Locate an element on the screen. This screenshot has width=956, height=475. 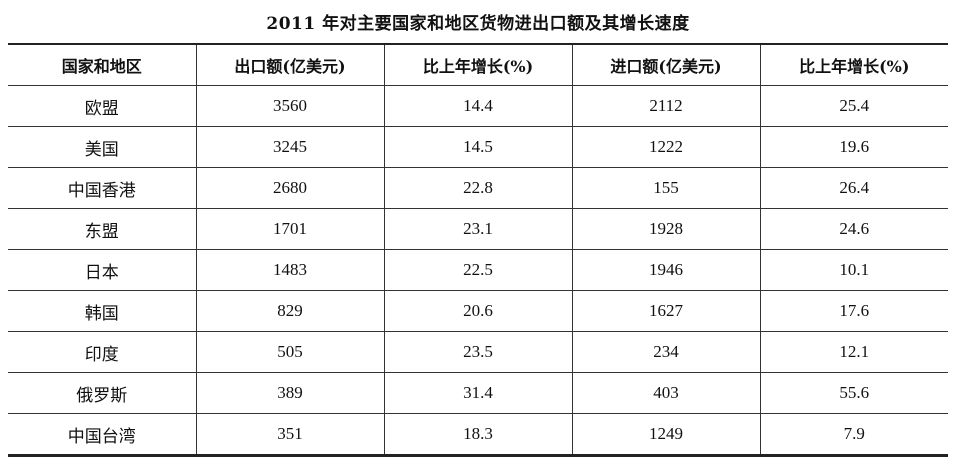
header-export: 出口额(亿美元) is located at coordinates (290, 64).